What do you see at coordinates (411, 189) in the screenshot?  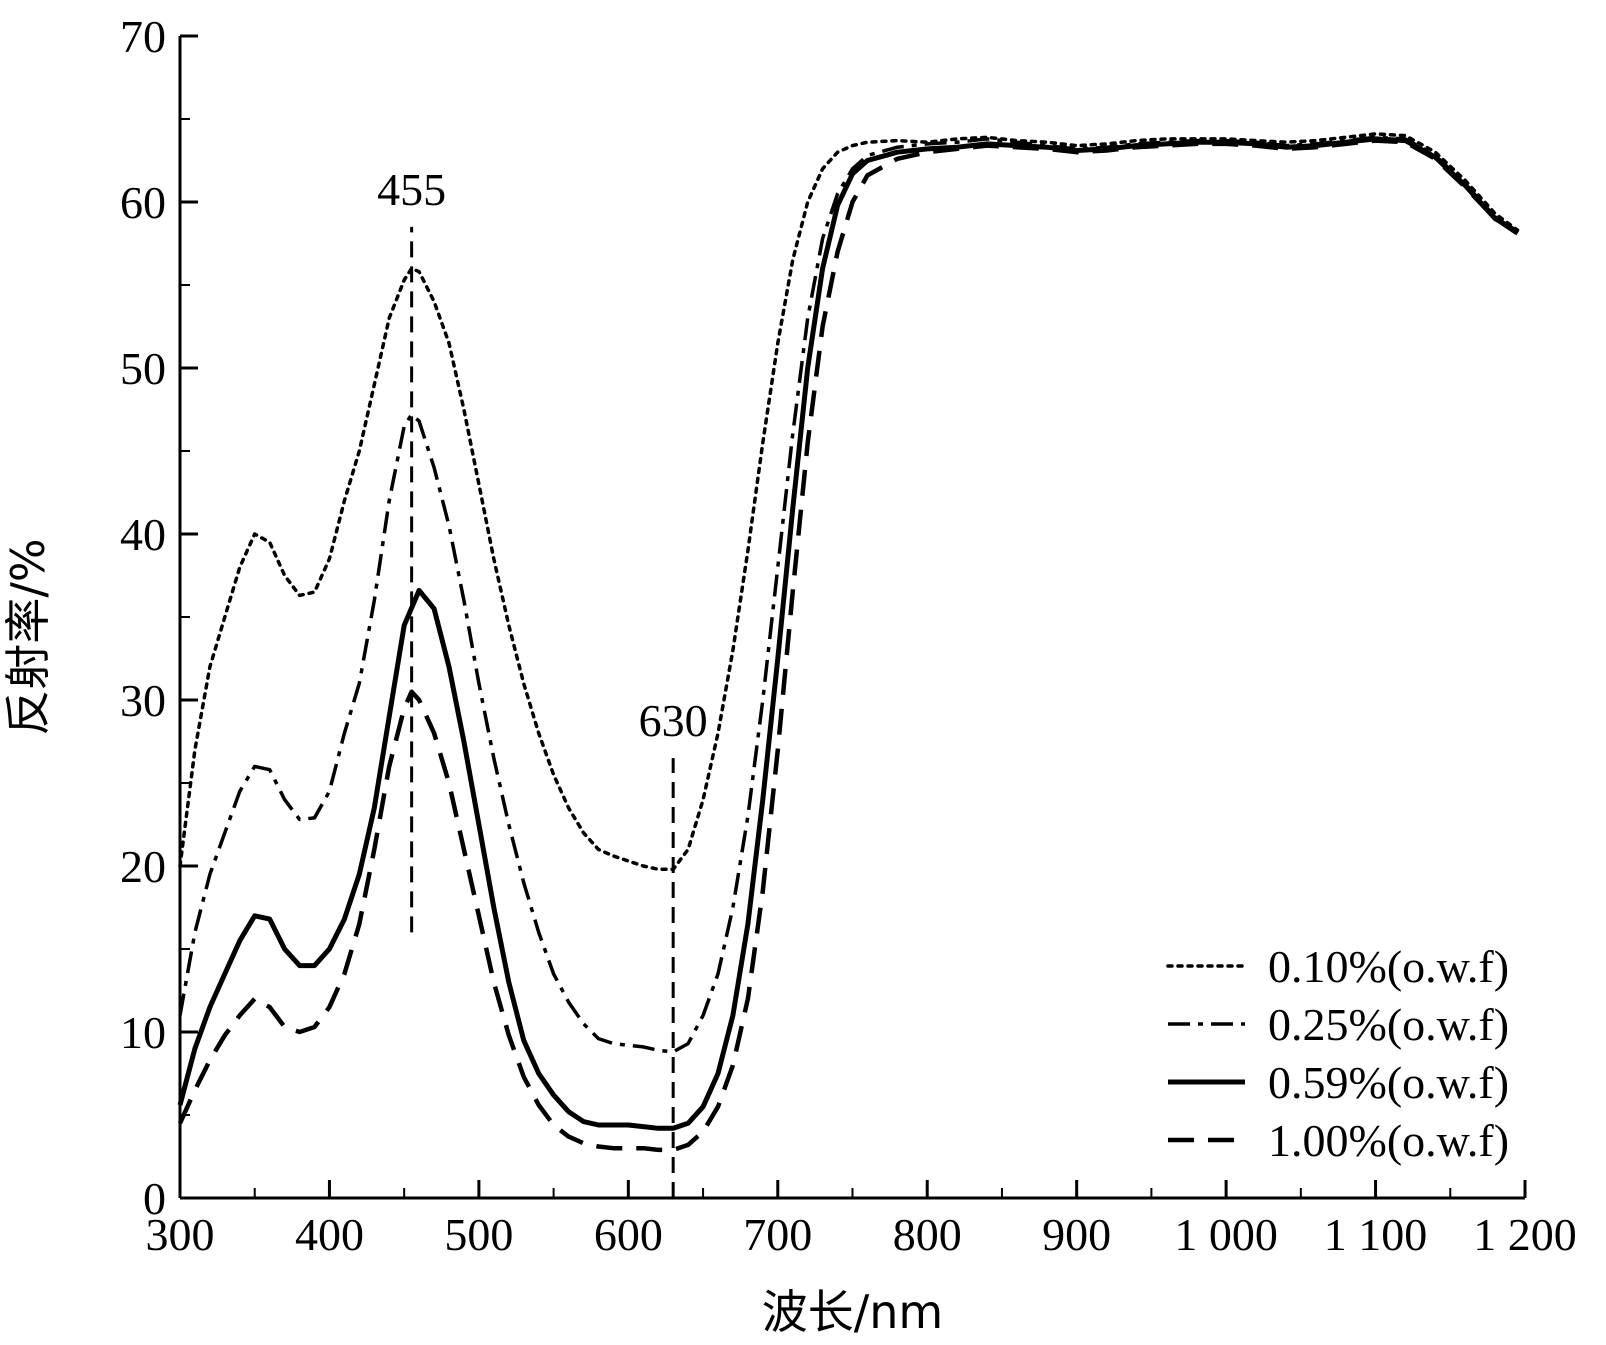 I see `annotation-label: 455` at bounding box center [411, 189].